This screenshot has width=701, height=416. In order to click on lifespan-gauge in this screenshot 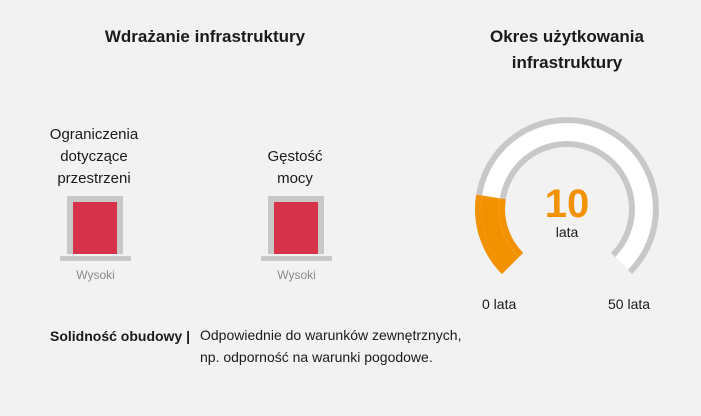, I will do `click(567, 196)`.